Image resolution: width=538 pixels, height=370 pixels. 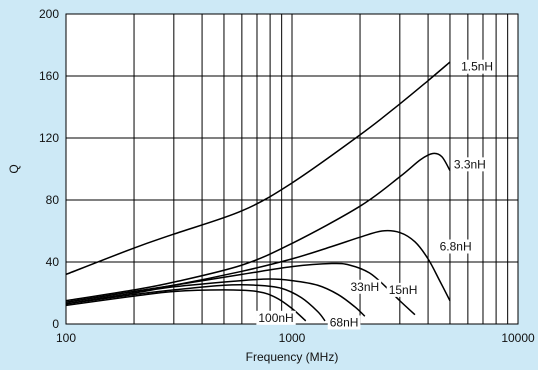 I want to click on y-tick-label: 80, so click(x=53, y=200).